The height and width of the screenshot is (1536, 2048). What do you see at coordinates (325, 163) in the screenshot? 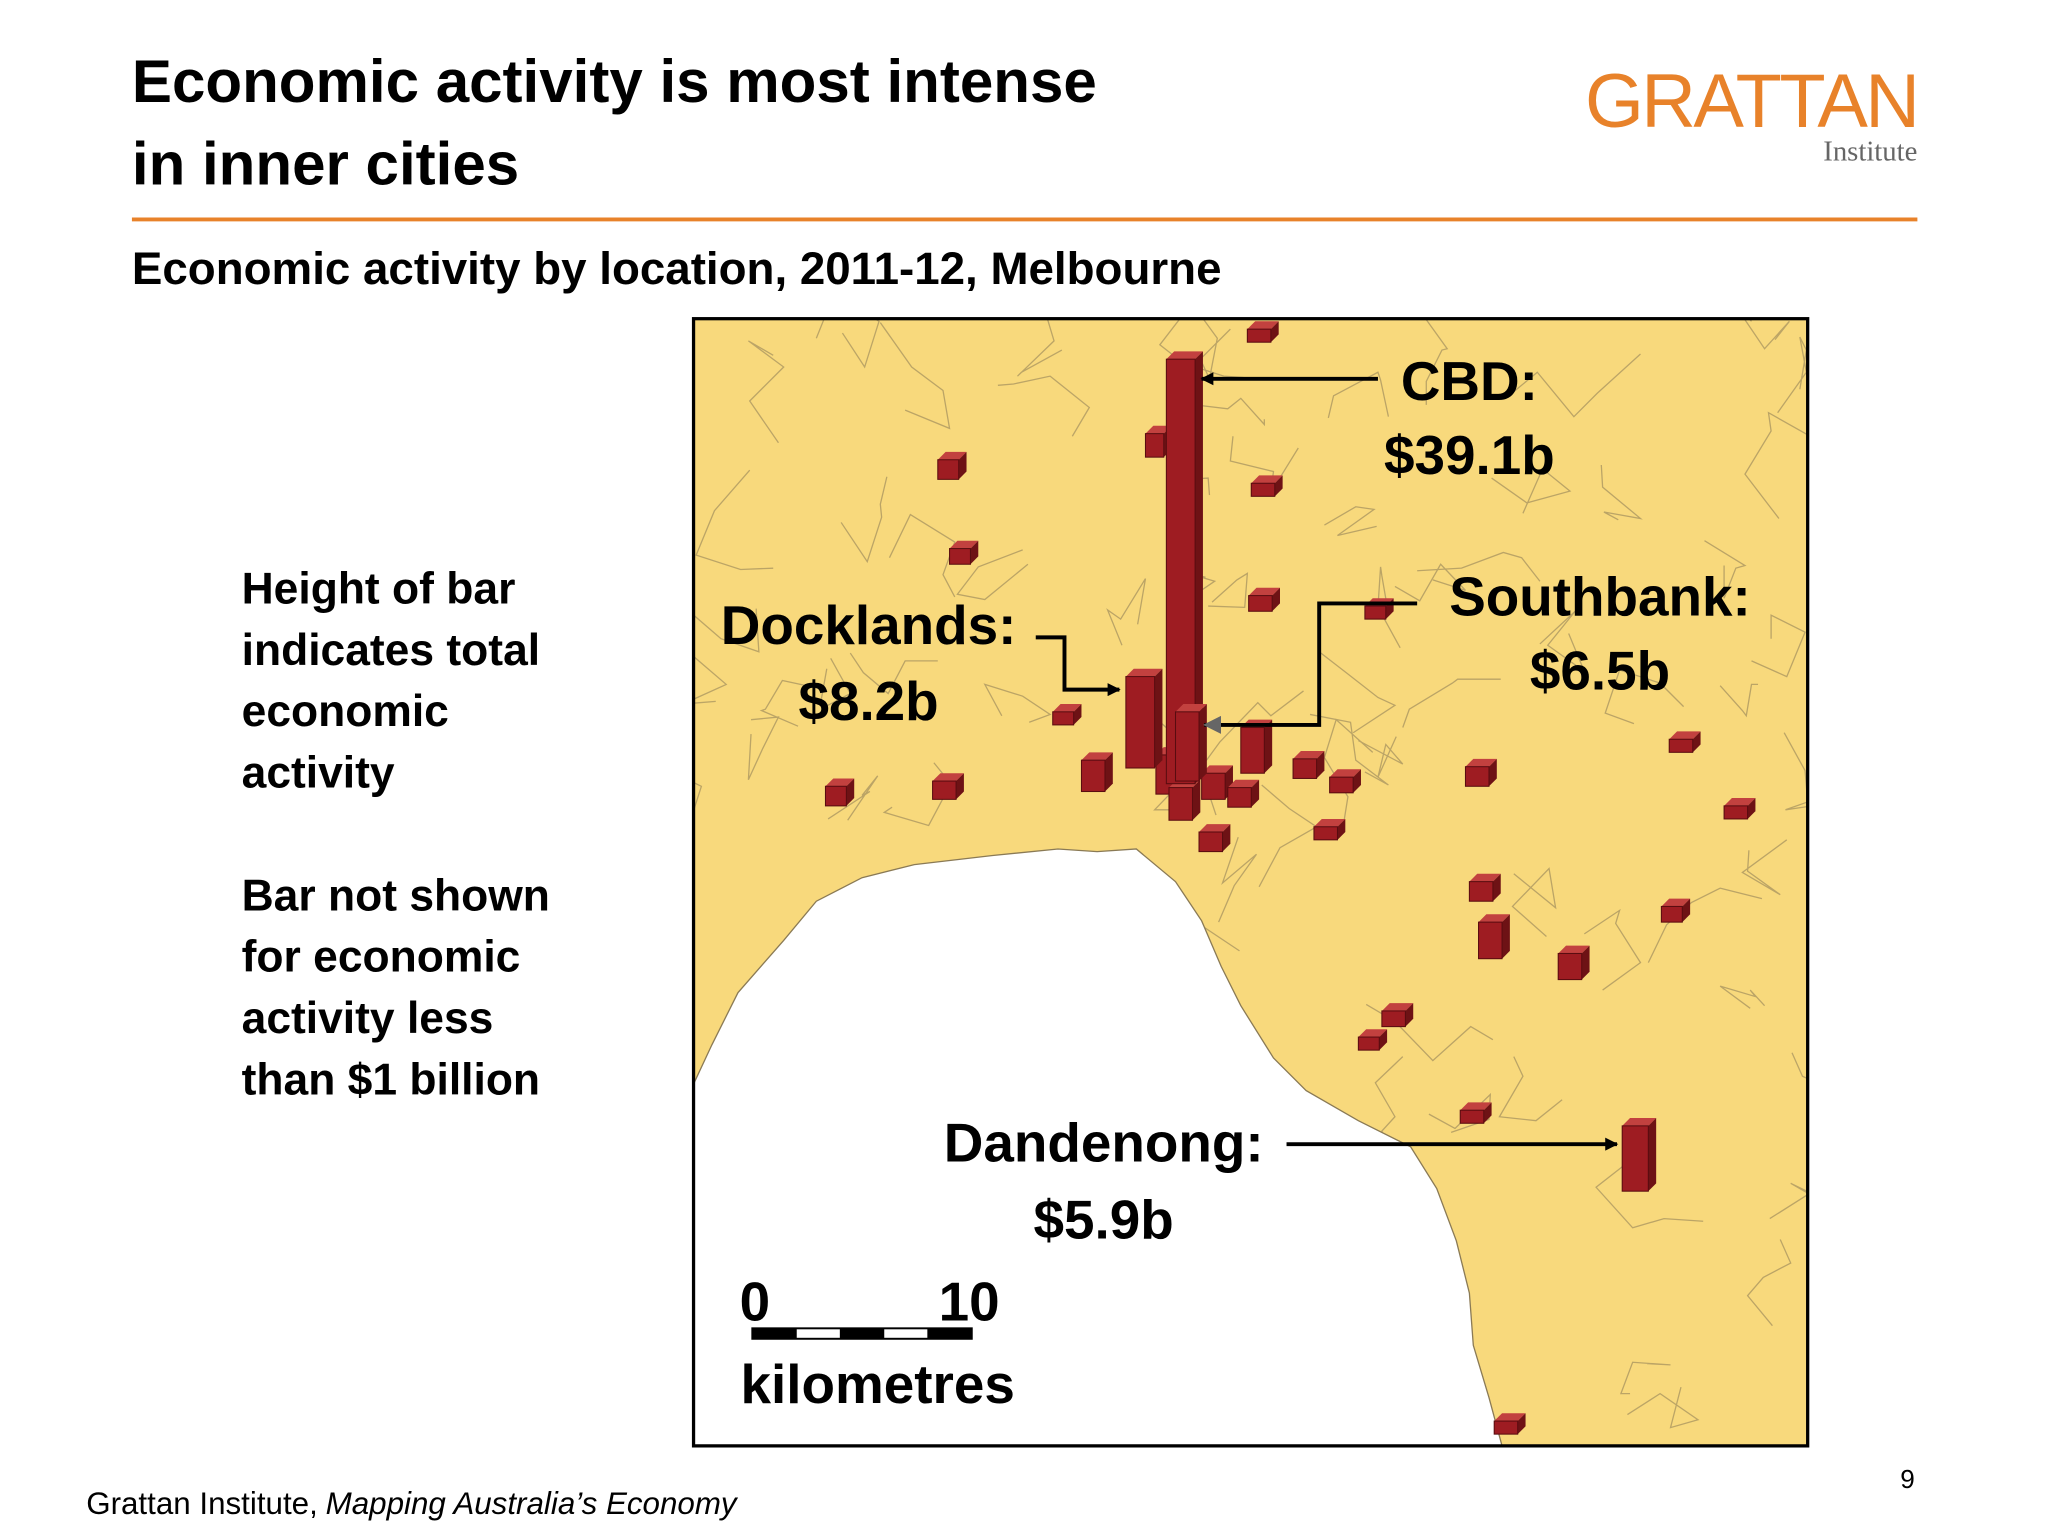
I see `title-line: in inner cities` at bounding box center [325, 163].